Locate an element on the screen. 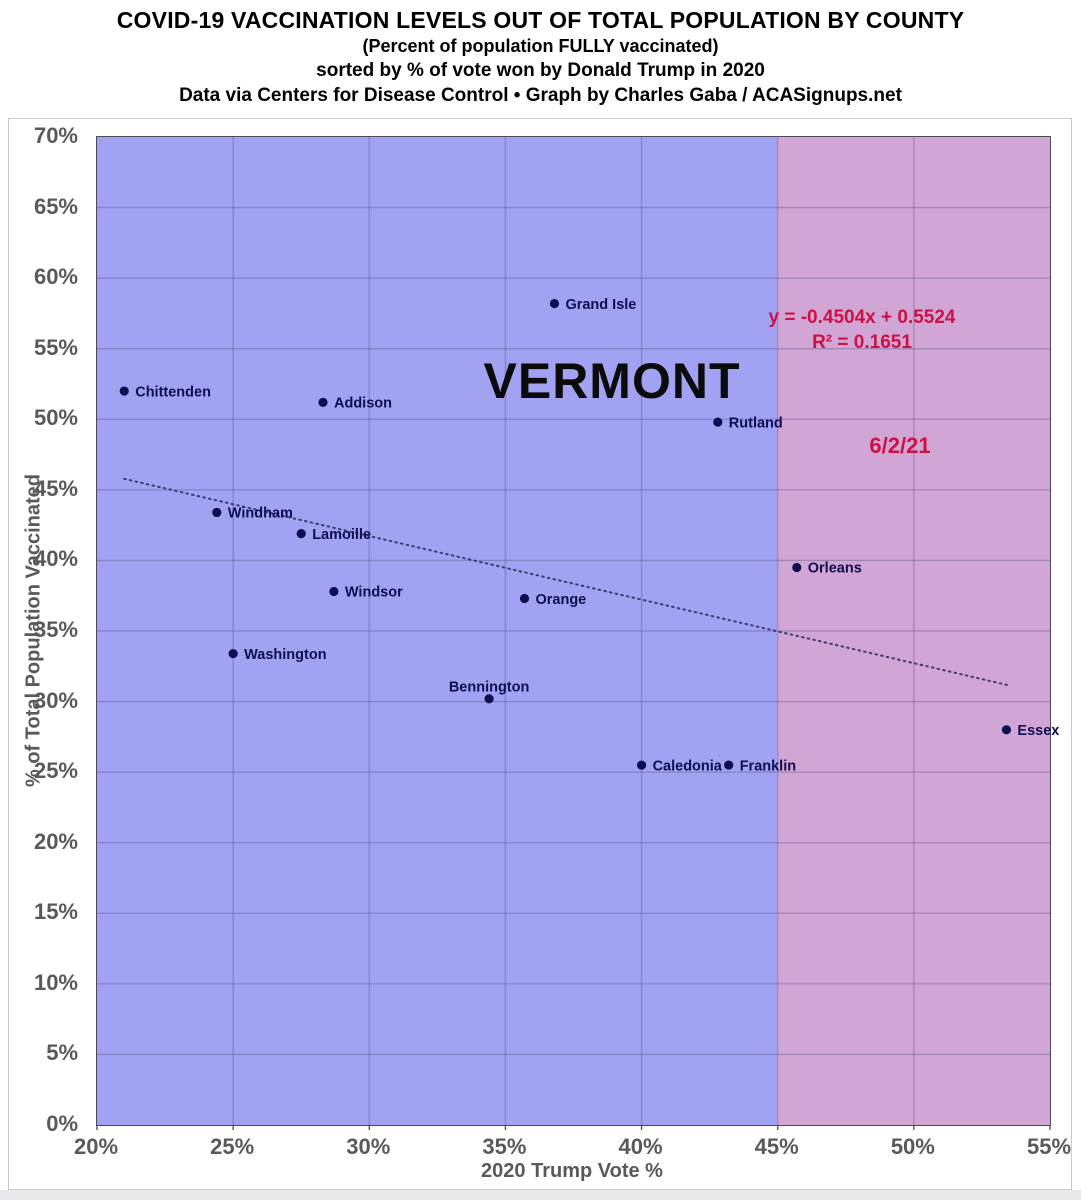 This screenshot has height=1200, width=1081. data-point-chittenden is located at coordinates (124, 391).